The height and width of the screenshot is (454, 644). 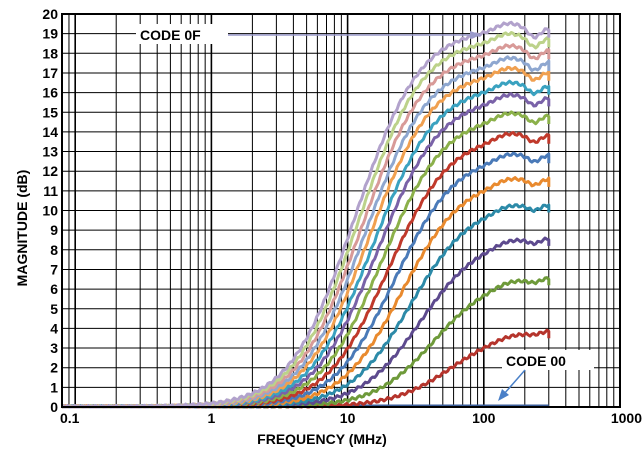 I want to click on x-tick-label: 0.1, so click(x=70, y=418).